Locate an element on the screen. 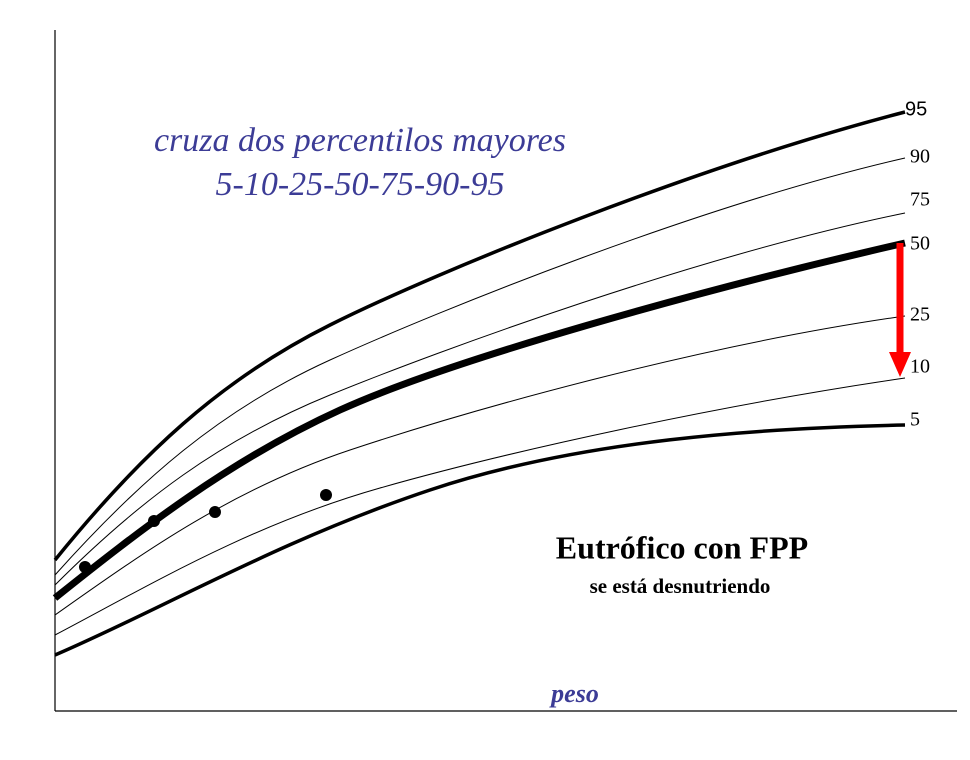  percentile-label: 25 is located at coordinates (920, 315).